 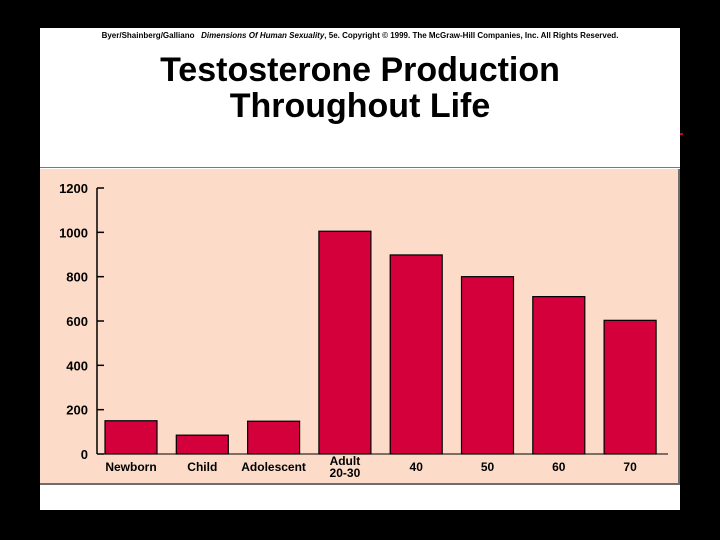 What do you see at coordinates (360, 167) in the screenshot?
I see `title-divider` at bounding box center [360, 167].